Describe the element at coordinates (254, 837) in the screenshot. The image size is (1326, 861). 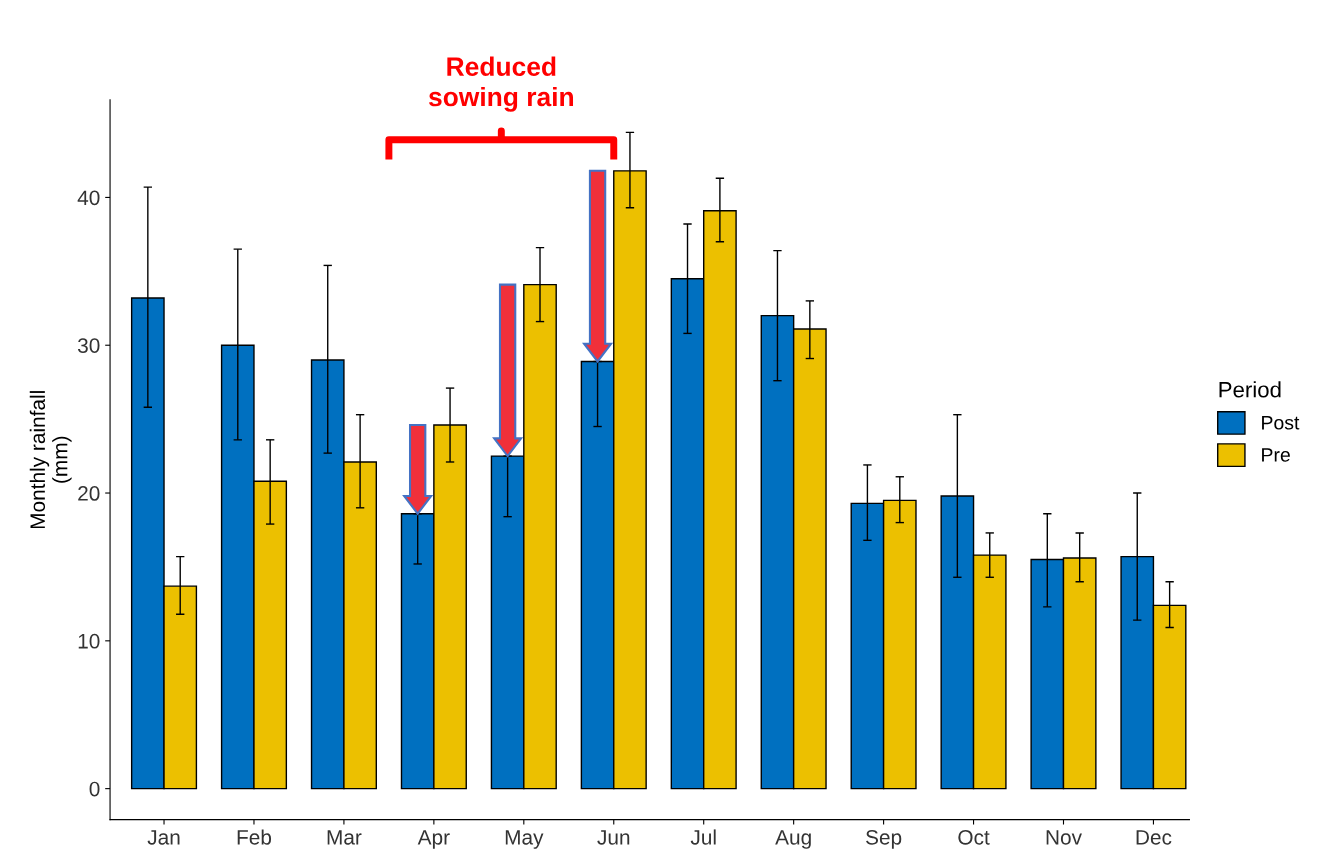
I see `x-tick-label: Feb` at that location.